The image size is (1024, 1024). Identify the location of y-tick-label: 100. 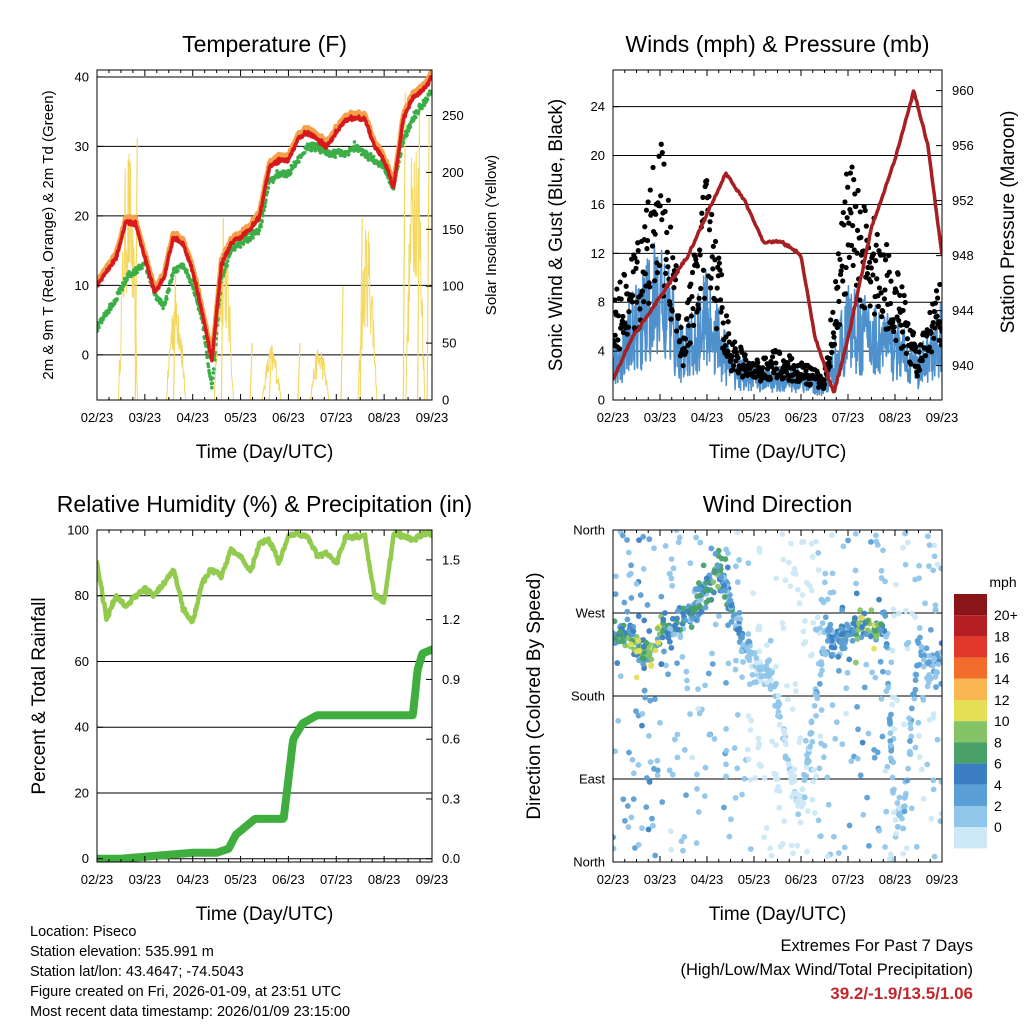
(78, 530).